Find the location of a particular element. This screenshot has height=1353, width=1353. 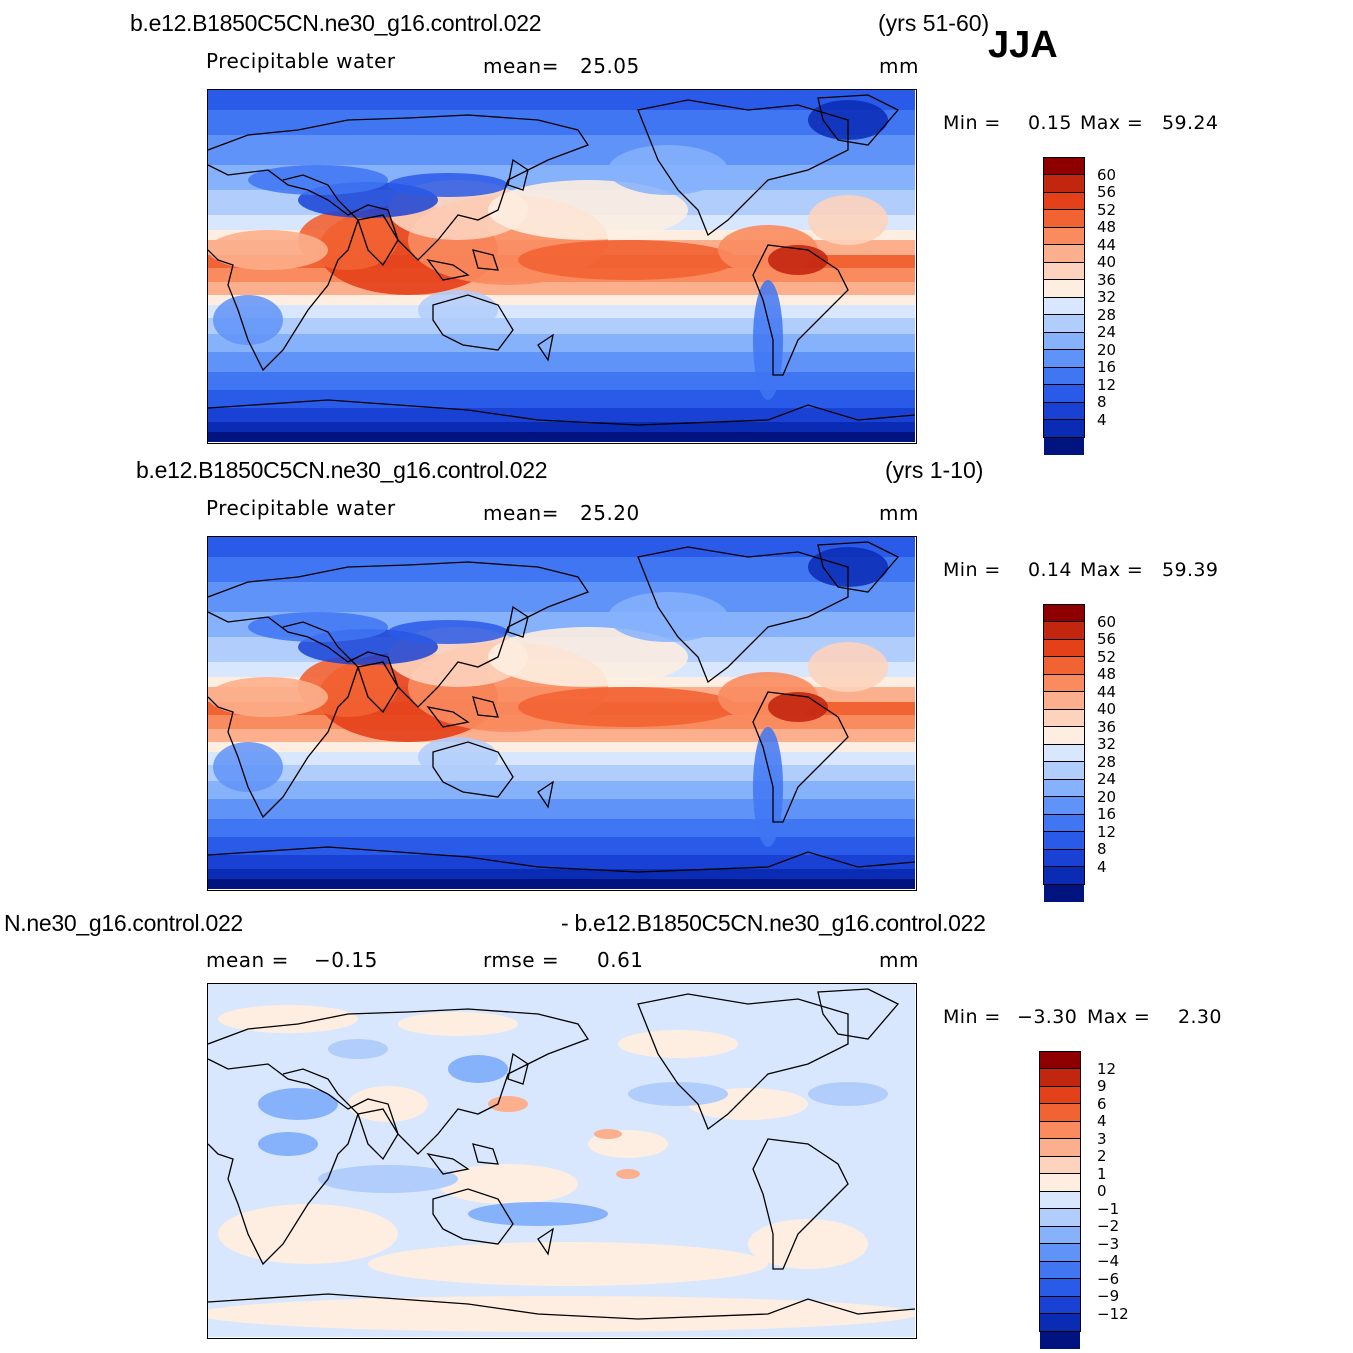

panel3-case-name-right: - b.e12.B1850C5CN.ne30_g16.control.022 is located at coordinates (773, 923).